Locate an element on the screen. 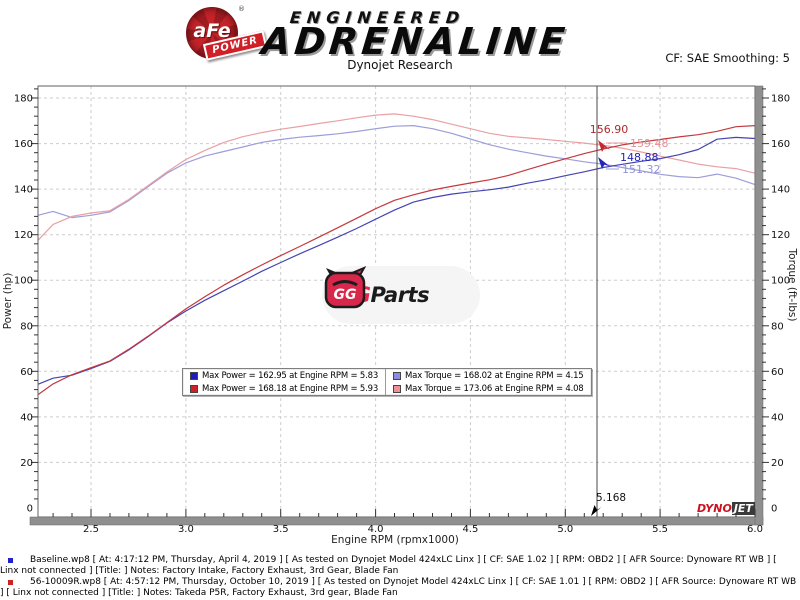  legend-item-torque-baseline: Max Torque = 168.02 at Engine RPM = 4.15 is located at coordinates (487, 375).